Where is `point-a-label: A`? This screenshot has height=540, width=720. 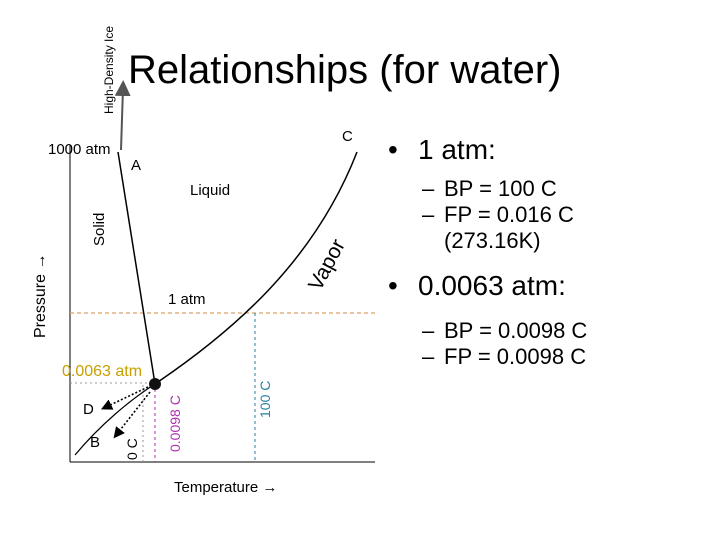
point-a-label: A is located at coordinates (136, 165).